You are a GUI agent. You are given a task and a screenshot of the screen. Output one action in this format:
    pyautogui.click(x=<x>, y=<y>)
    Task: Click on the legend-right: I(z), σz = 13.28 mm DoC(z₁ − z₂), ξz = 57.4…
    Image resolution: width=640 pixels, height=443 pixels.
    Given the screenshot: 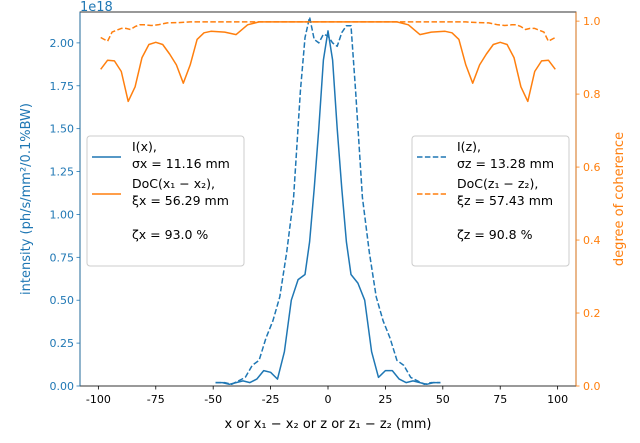 What is the action you would take?
    pyautogui.click(x=490, y=201)
    